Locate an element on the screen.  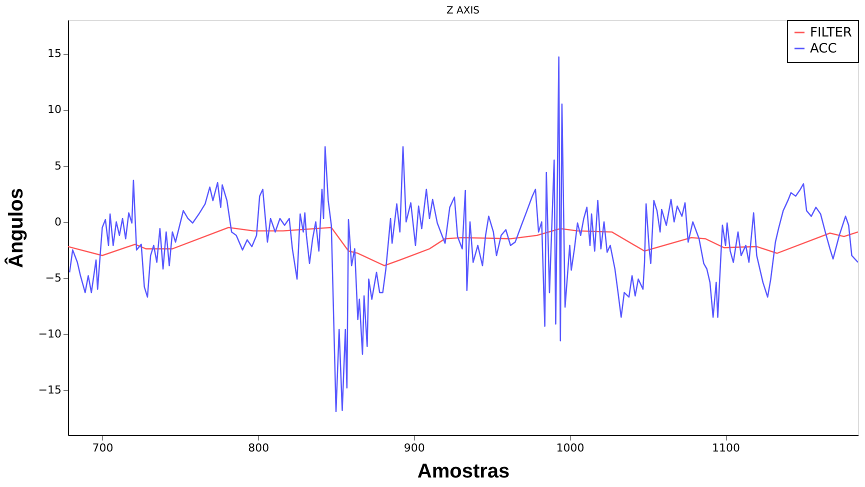
chart-title: Z AXIS is located at coordinates (463, 11).